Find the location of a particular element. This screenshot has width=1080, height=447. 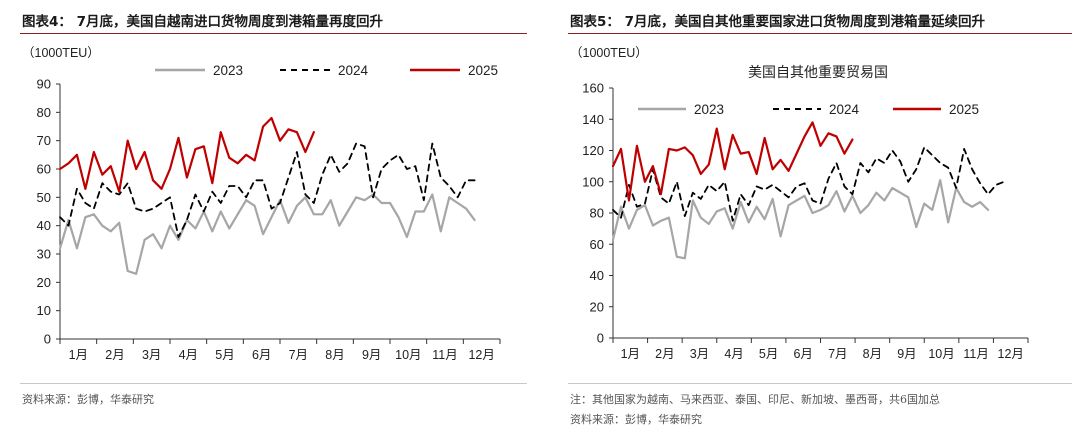

chart-subtitle: 美国自其他重要贸易国 is located at coordinates (818, 72).